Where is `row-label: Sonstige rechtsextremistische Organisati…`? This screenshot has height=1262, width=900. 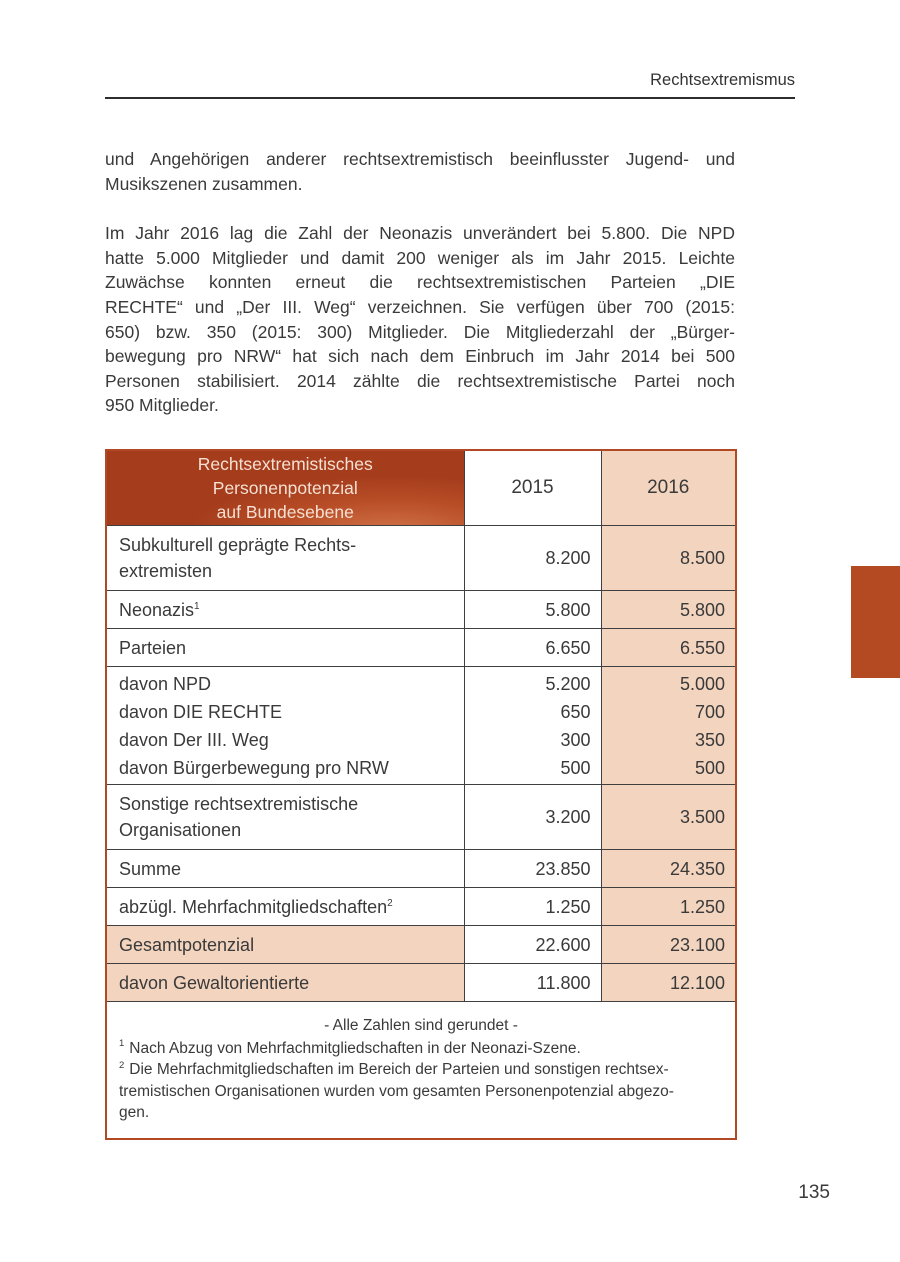
row-label: Sonstige rechtsextremistische Organisati… is located at coordinates (285, 817).